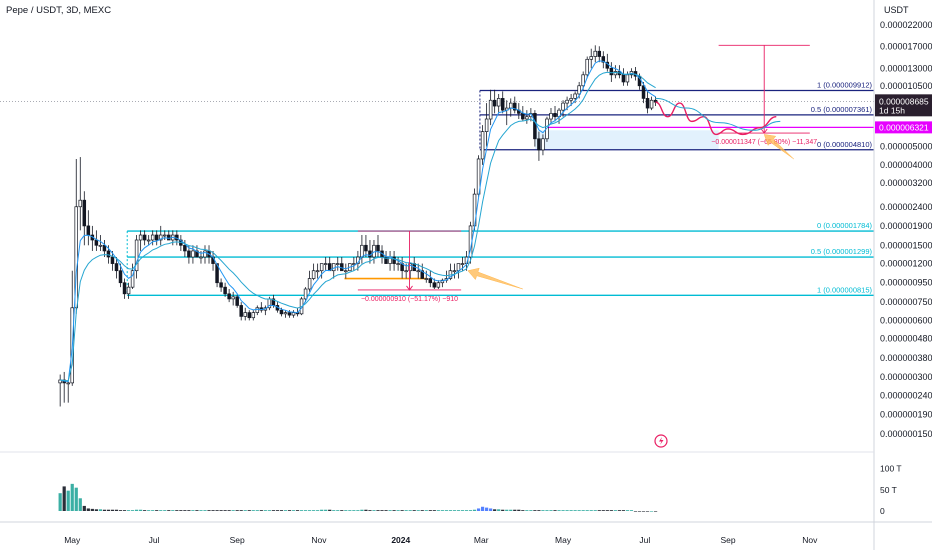 This screenshot has width=932, height=550. Describe the element at coordinates (718, 114) in the screenshot. I see `projection-ema-path` at that location.